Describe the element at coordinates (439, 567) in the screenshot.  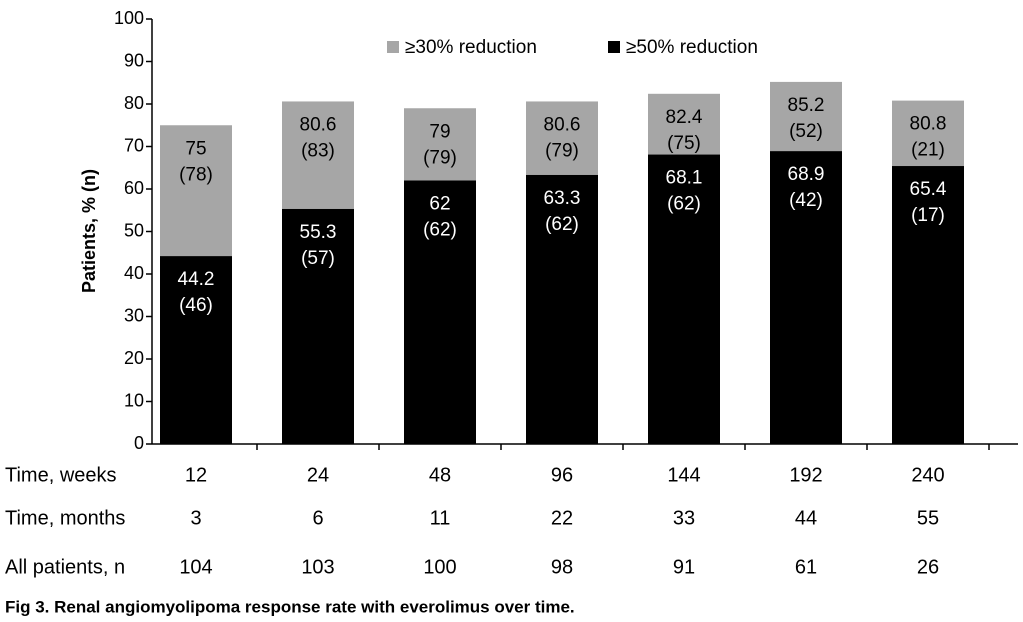
I see `row-value: 100` at that location.